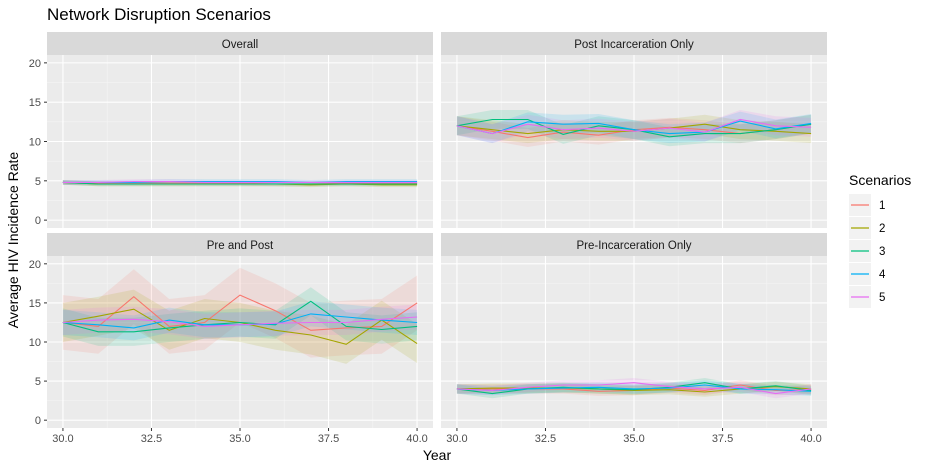  What do you see at coordinates (437, 455) in the screenshot?
I see `x-axis-title: Year` at bounding box center [437, 455].